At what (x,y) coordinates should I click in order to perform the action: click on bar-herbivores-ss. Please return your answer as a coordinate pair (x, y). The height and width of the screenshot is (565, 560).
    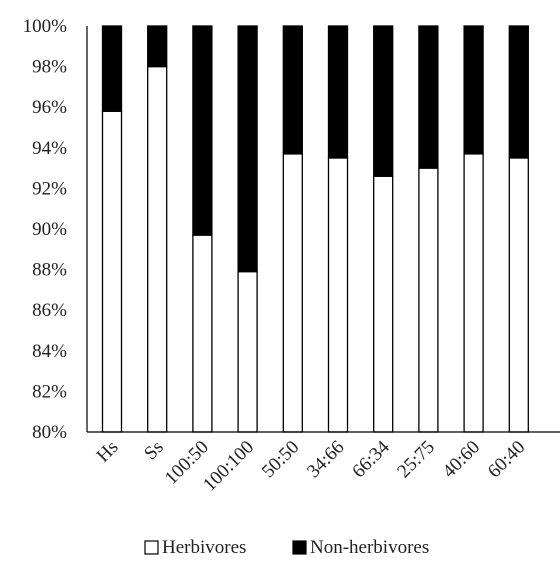
    Looking at the image, I should click on (157, 249).